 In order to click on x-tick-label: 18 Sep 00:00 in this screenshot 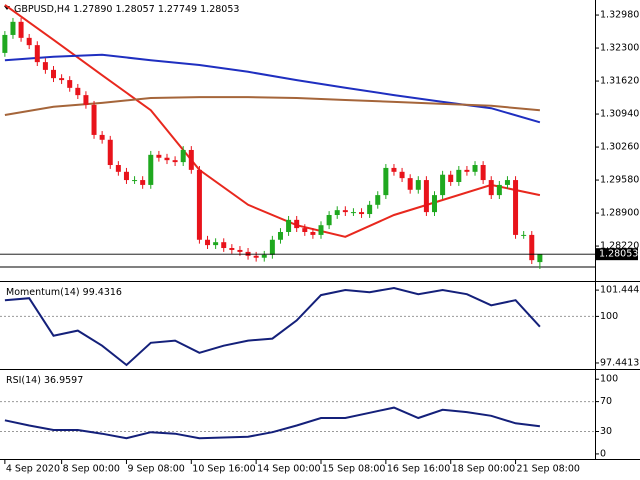, I will do `click(483, 469)`.